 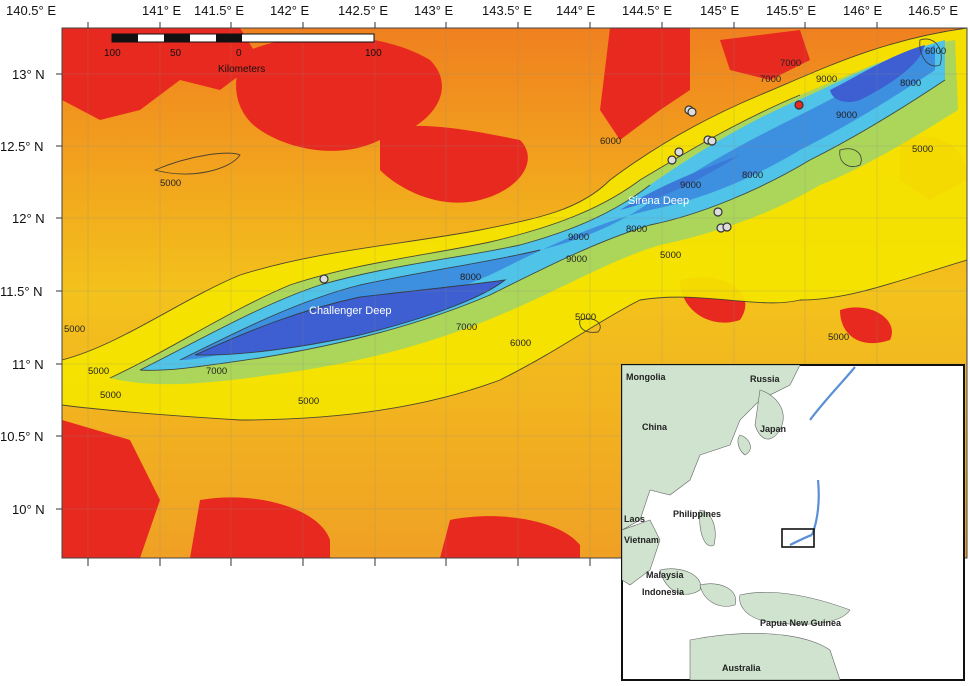 I want to click on scale-label: 0, so click(x=239, y=53).